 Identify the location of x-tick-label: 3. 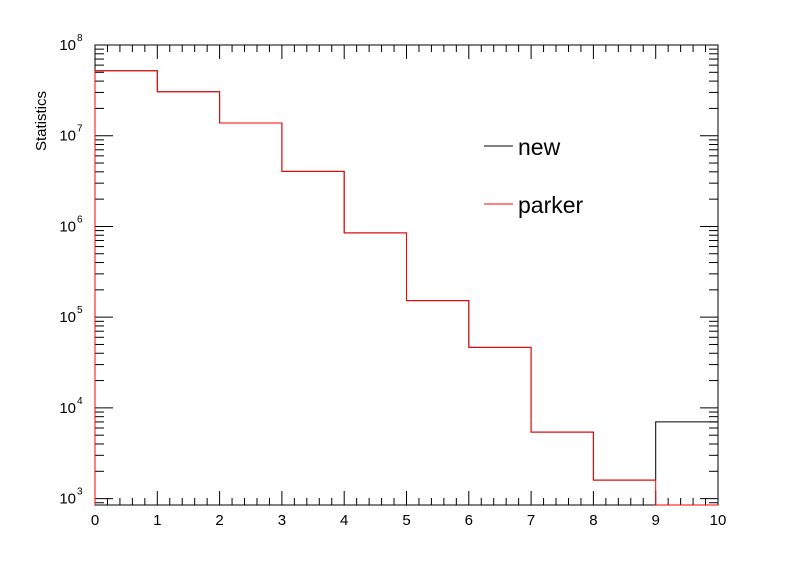
(282, 520).